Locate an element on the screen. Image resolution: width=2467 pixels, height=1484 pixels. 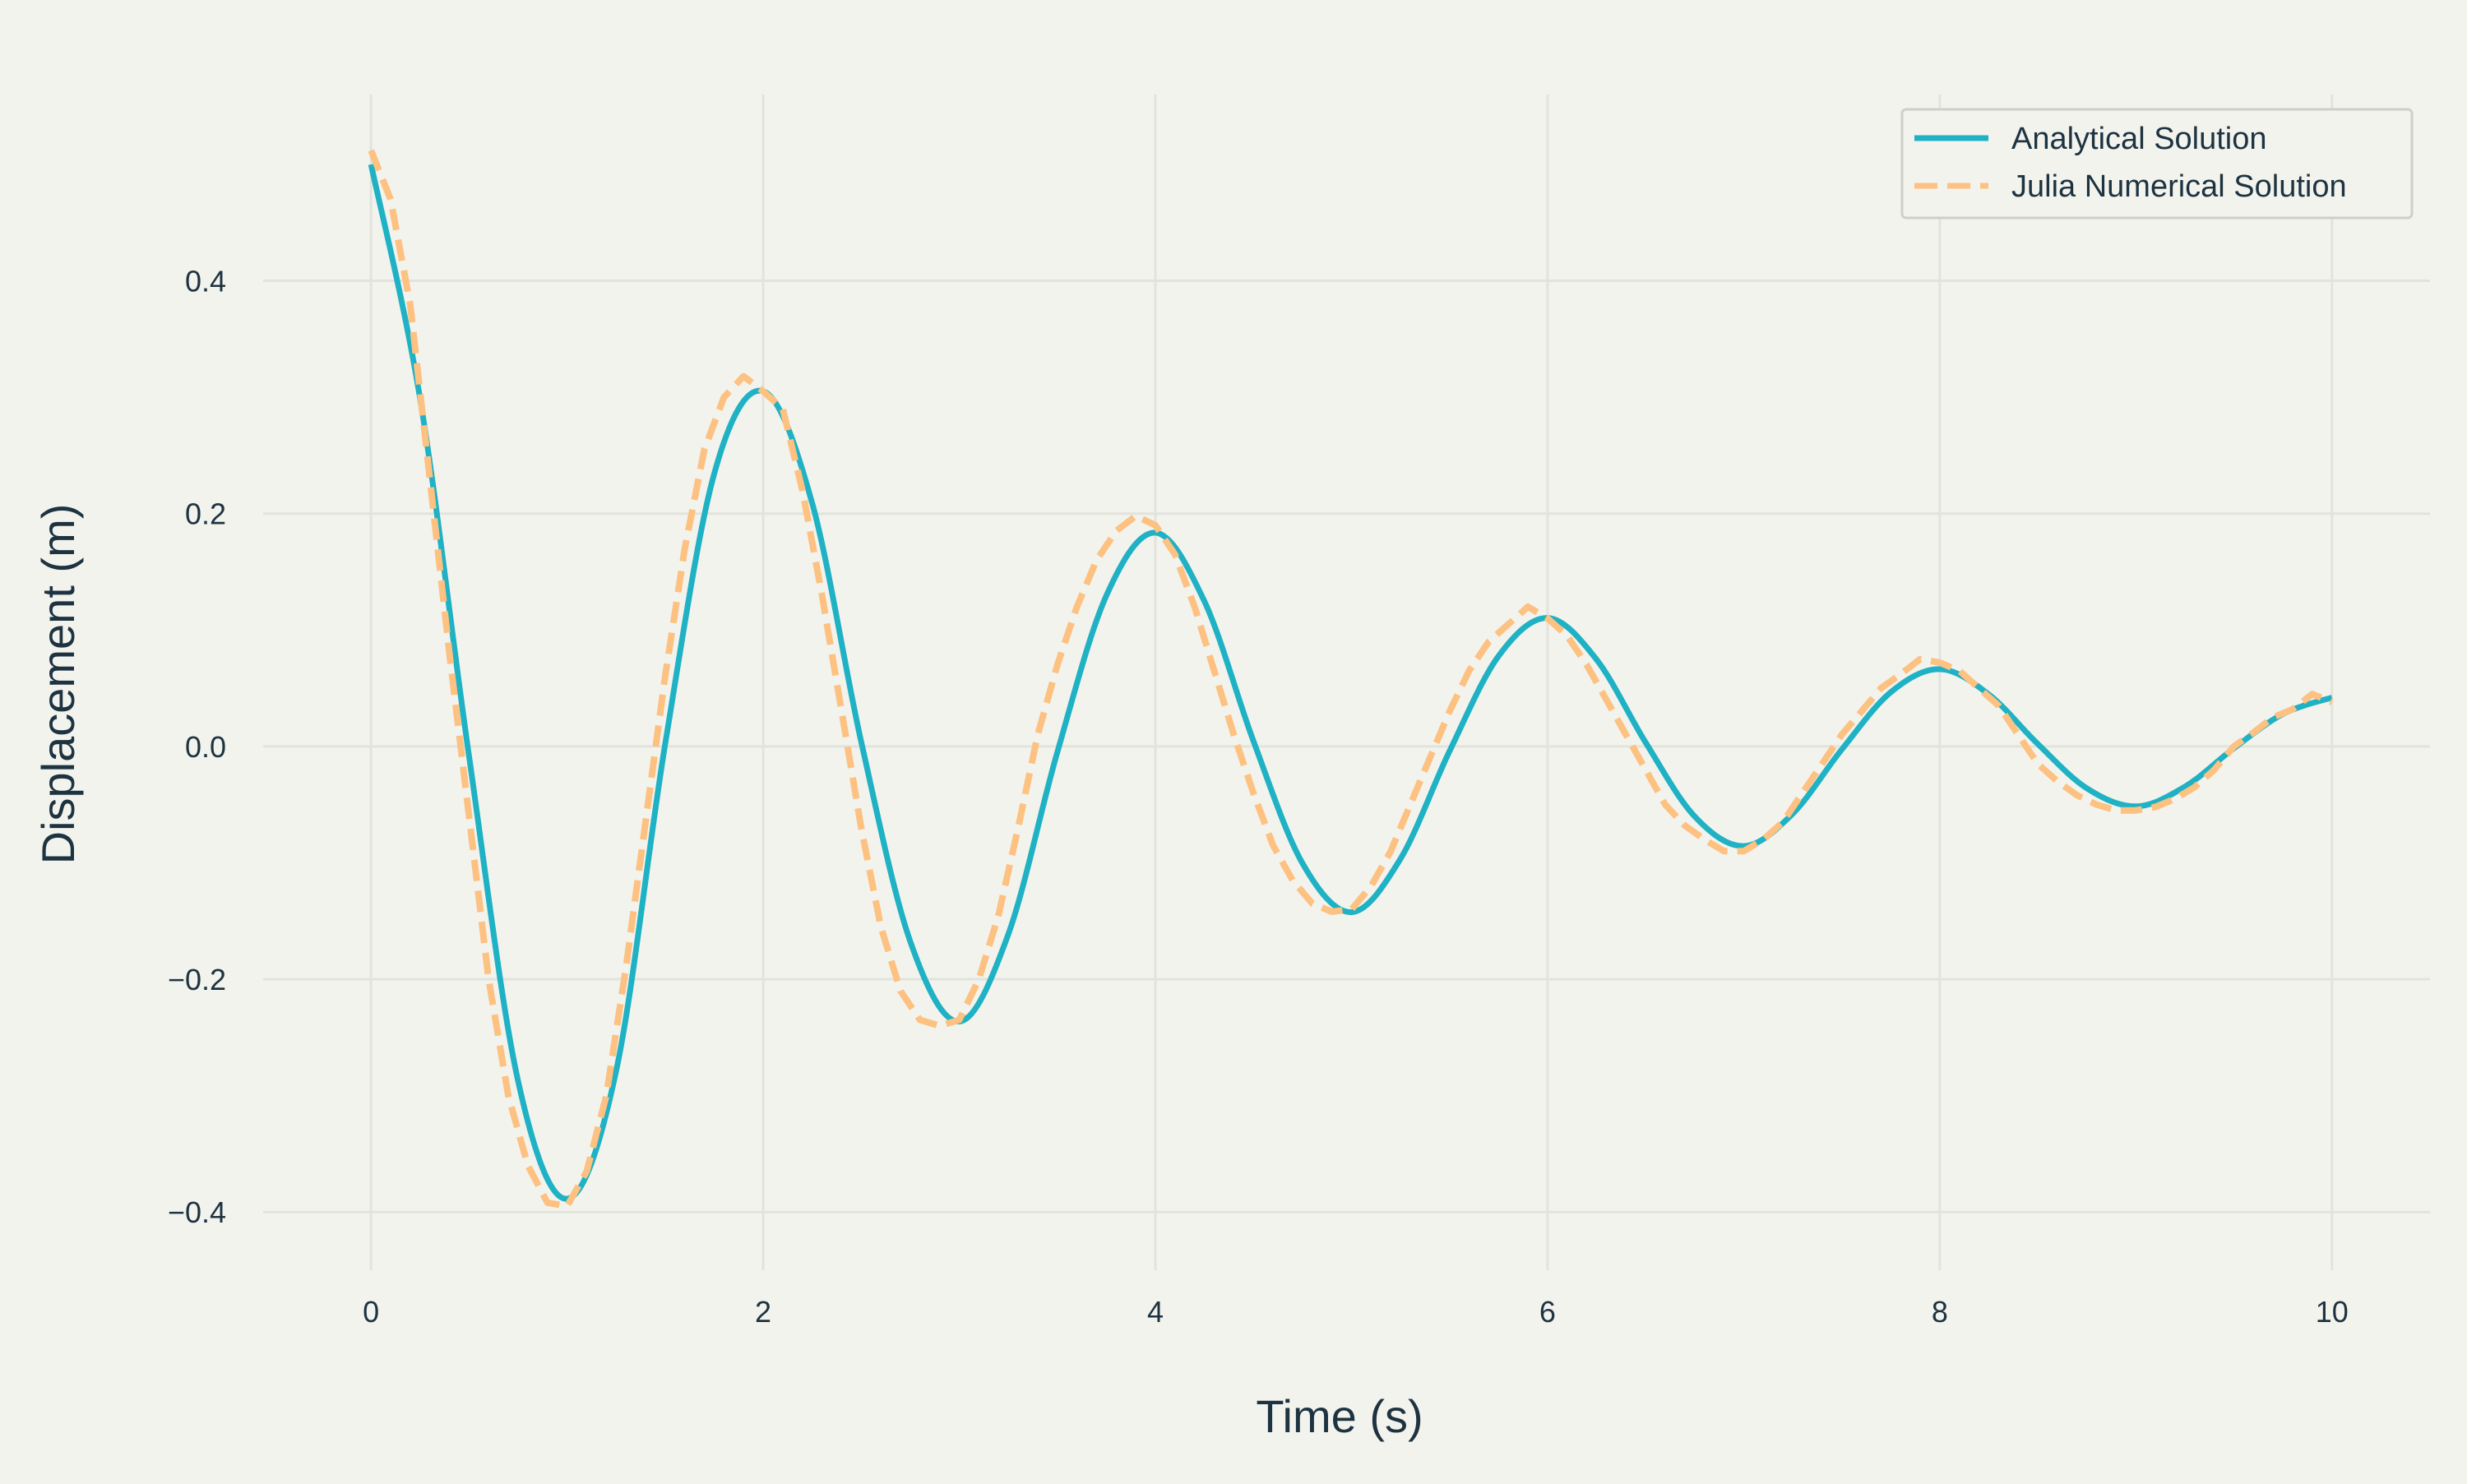
legend-box is located at coordinates (2157, 164).